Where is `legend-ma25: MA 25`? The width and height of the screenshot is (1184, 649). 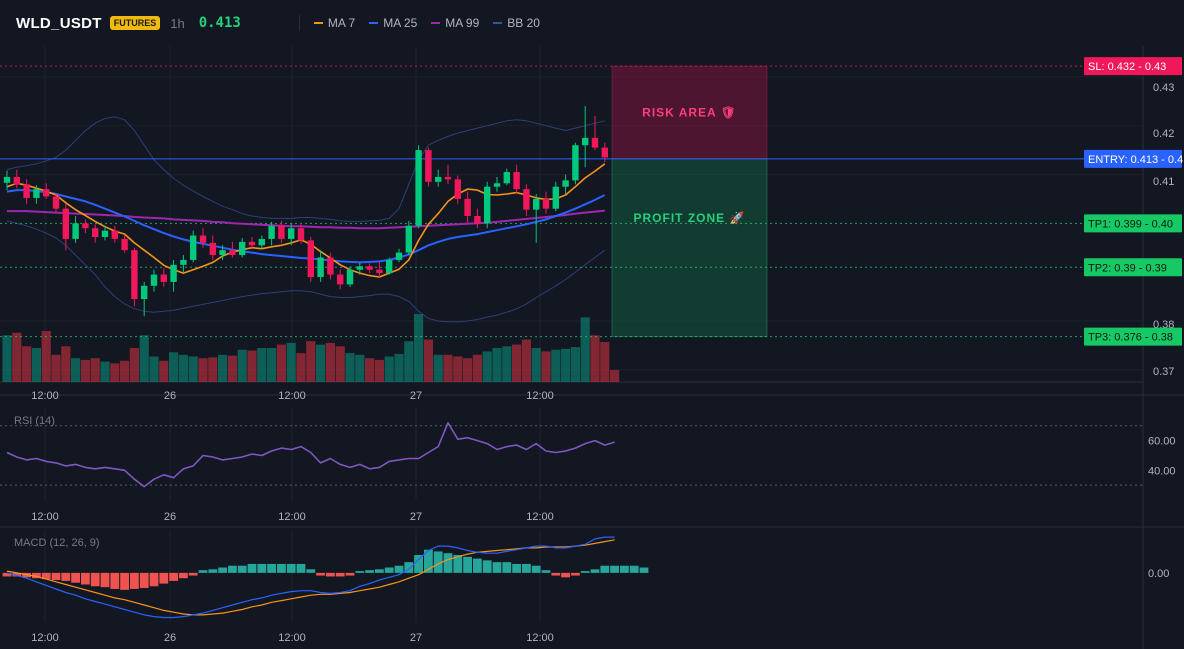 legend-ma25: MA 25 is located at coordinates (393, 23).